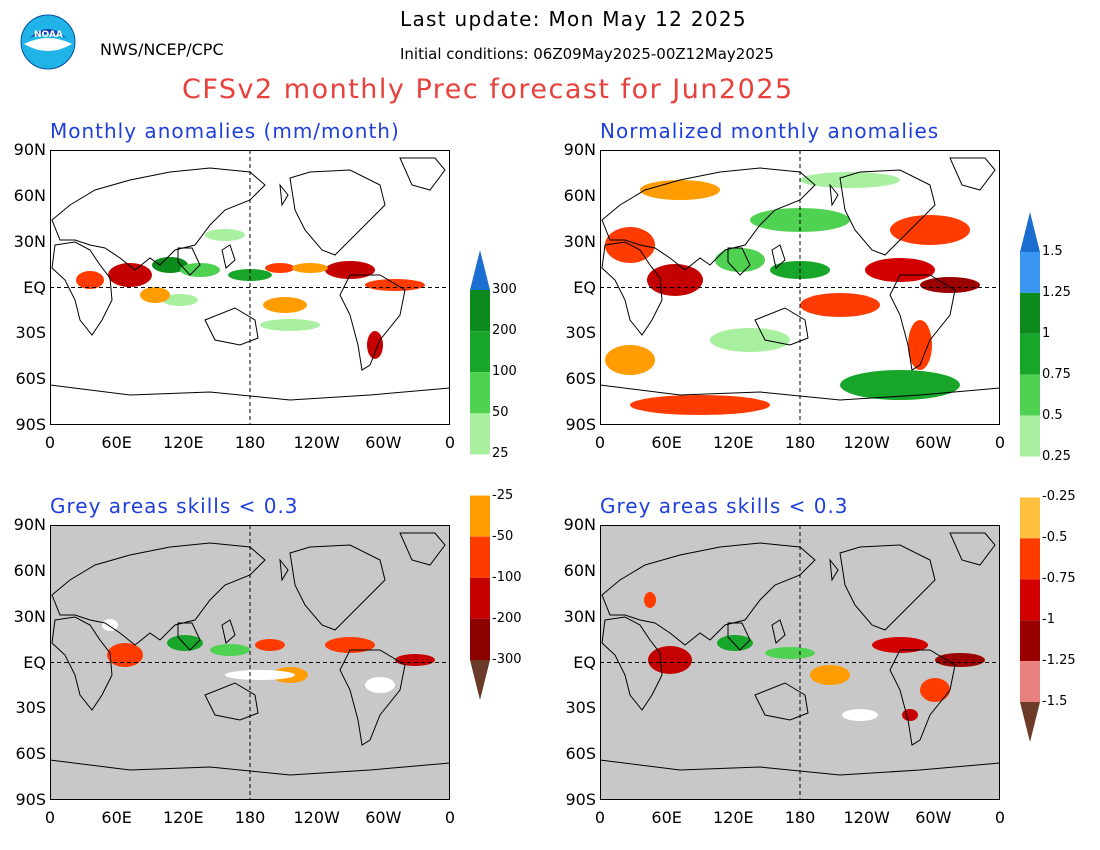  I want to click on colorbar-label: 1, so click(1046, 333).